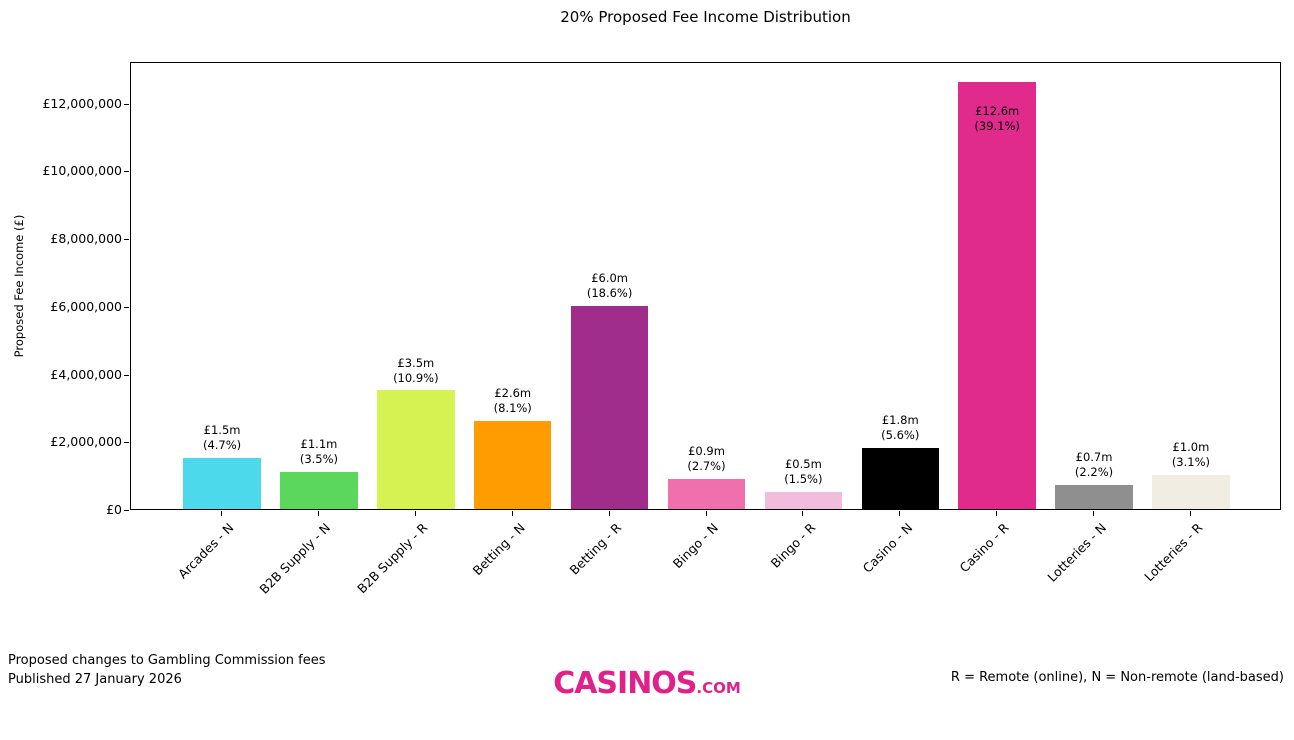 This screenshot has width=1294, height=740. What do you see at coordinates (718, 688) in the screenshot?
I see `logo-domain-suffix: .COM` at bounding box center [718, 688].